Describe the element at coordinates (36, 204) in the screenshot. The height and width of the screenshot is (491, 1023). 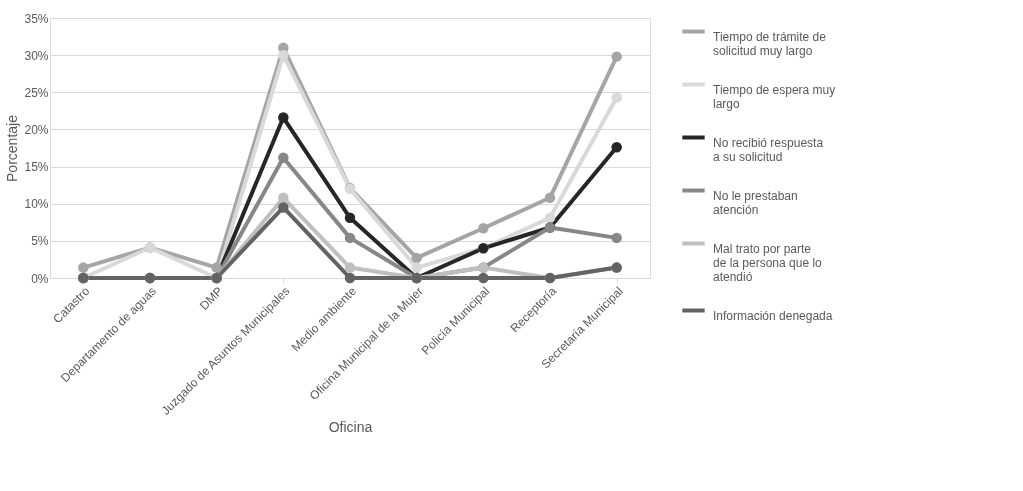
I see `y-tick-label: 10%` at that location.